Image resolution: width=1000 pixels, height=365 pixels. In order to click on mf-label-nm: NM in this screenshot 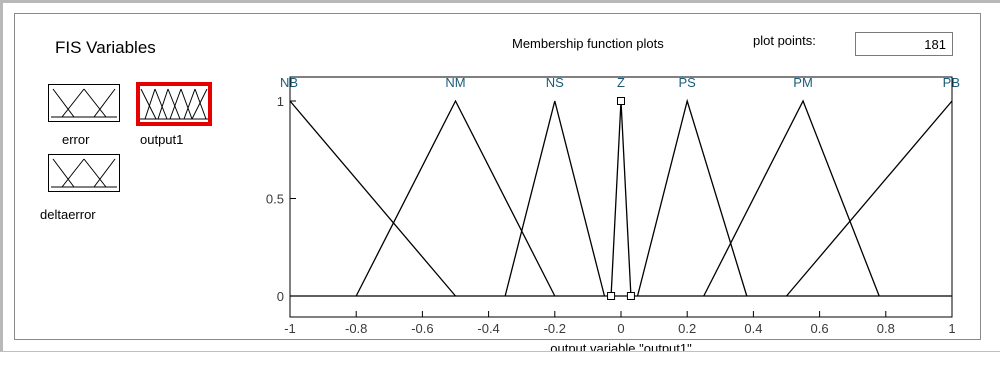, I will do `click(455, 82)`.